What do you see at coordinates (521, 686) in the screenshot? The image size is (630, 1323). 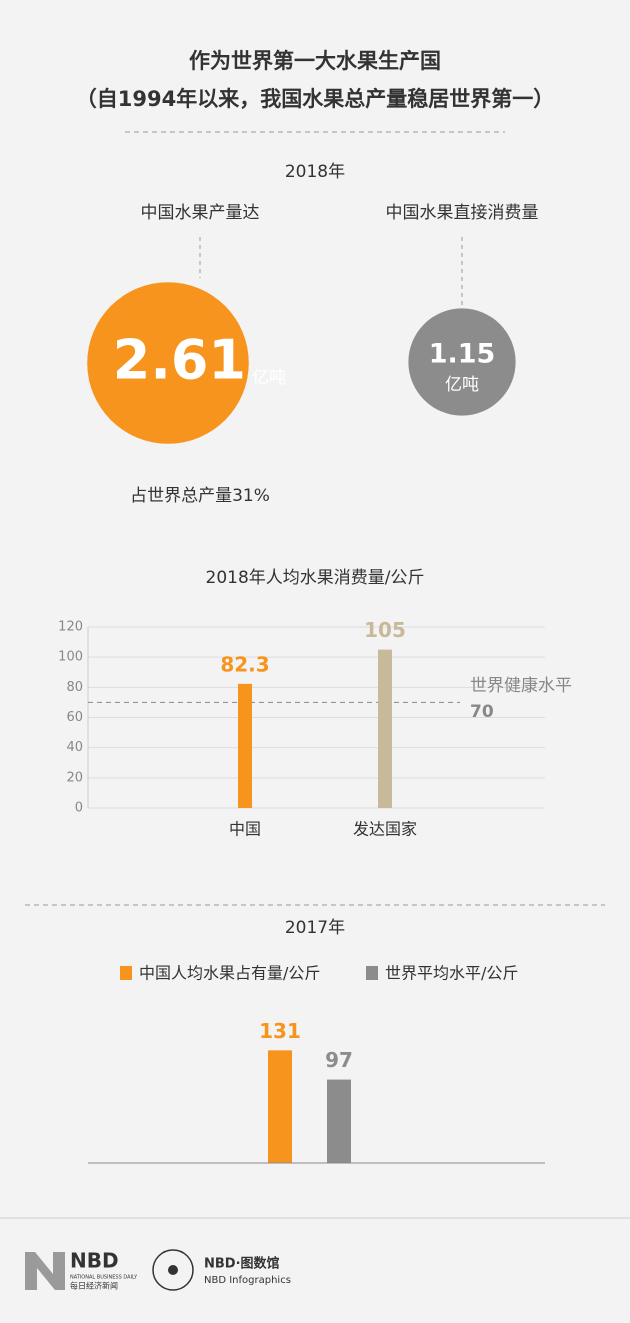 I see `reference-label: 世界健康水平` at bounding box center [521, 686].